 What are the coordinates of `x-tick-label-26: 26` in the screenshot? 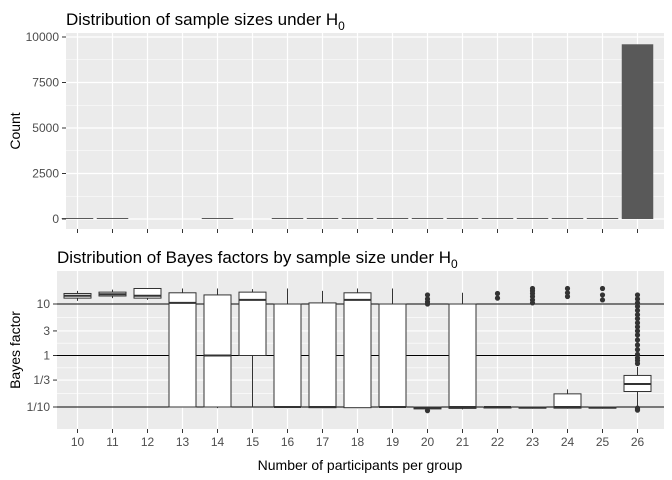 It's located at (638, 442).